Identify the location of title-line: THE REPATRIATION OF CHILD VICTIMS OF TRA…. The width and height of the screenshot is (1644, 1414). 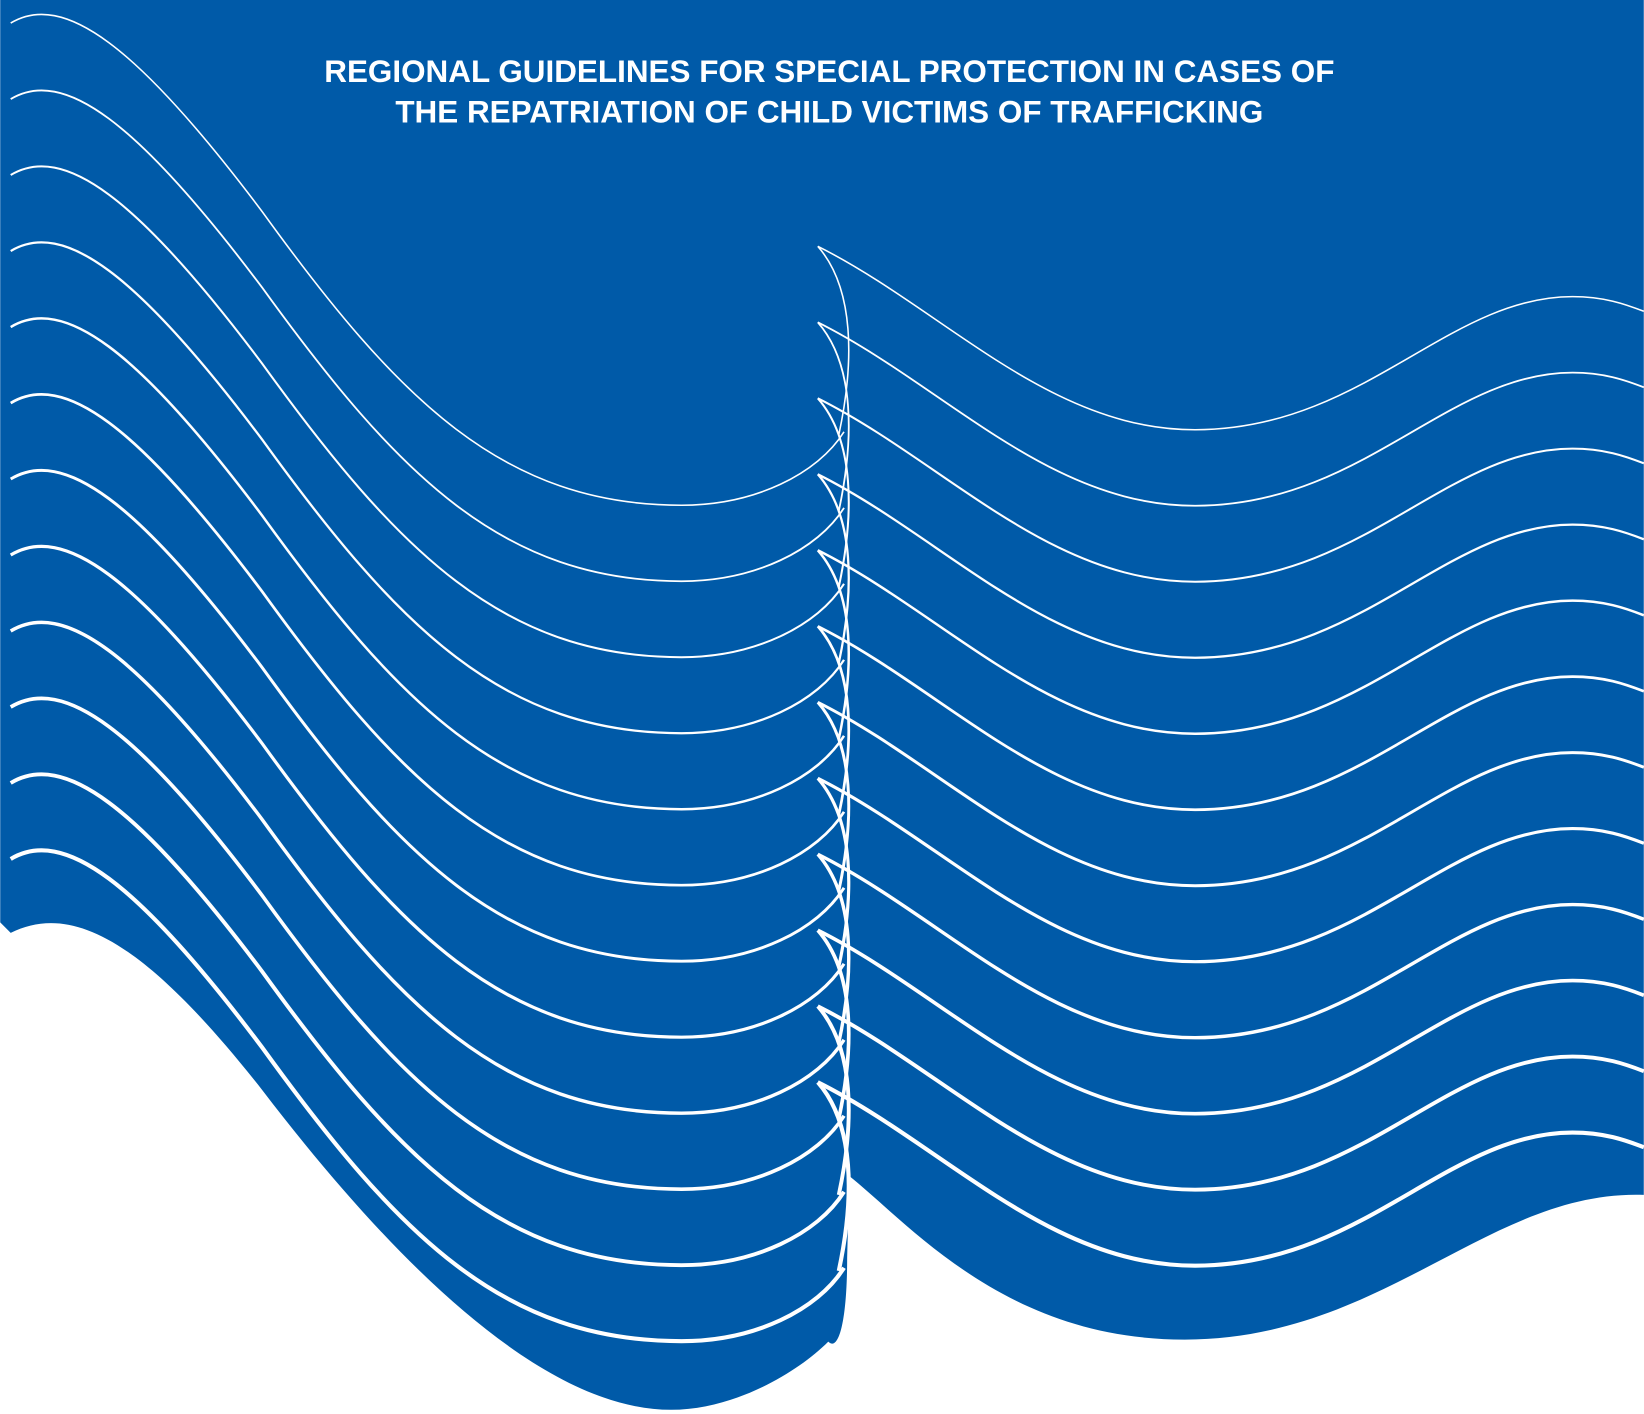
(829, 112).